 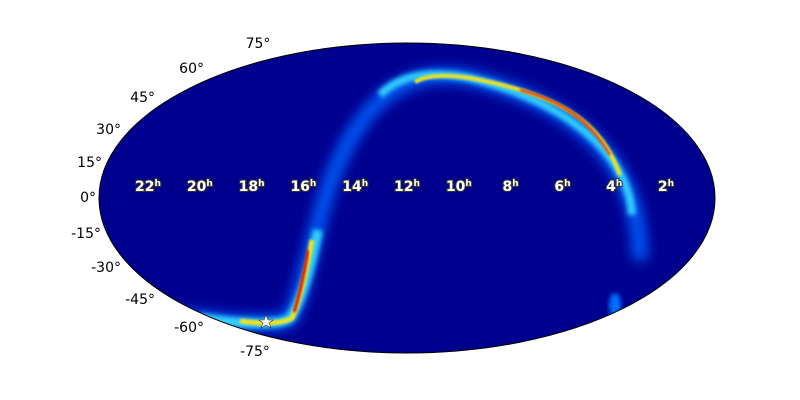 I want to click on ra-hours: 16, so click(x=299, y=187).